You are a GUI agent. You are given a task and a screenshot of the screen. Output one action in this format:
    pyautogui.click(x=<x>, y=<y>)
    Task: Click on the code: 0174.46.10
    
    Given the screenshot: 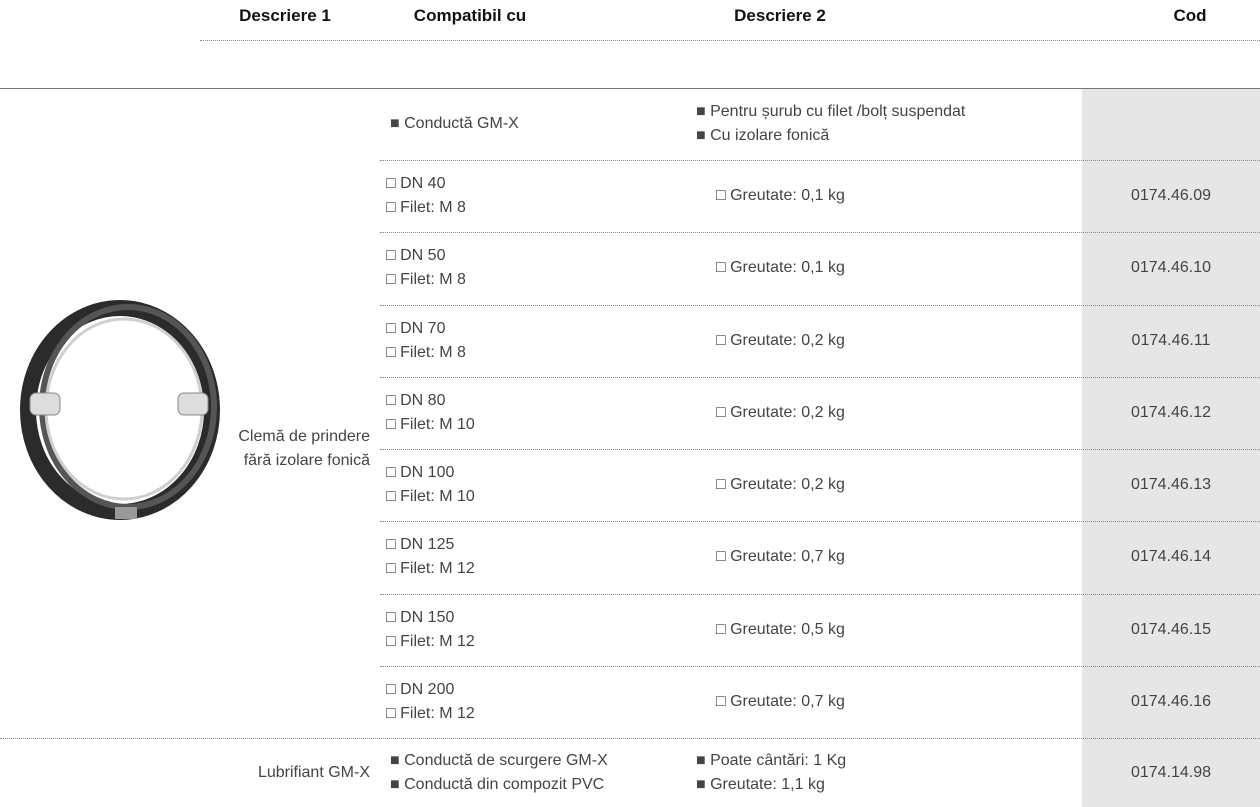 What is the action you would take?
    pyautogui.click(x=1171, y=268)
    